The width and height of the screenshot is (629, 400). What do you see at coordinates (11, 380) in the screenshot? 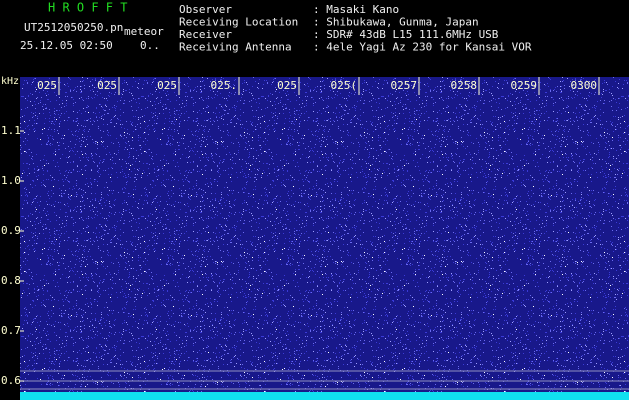
I see `y-label: 0.6` at bounding box center [11, 380].